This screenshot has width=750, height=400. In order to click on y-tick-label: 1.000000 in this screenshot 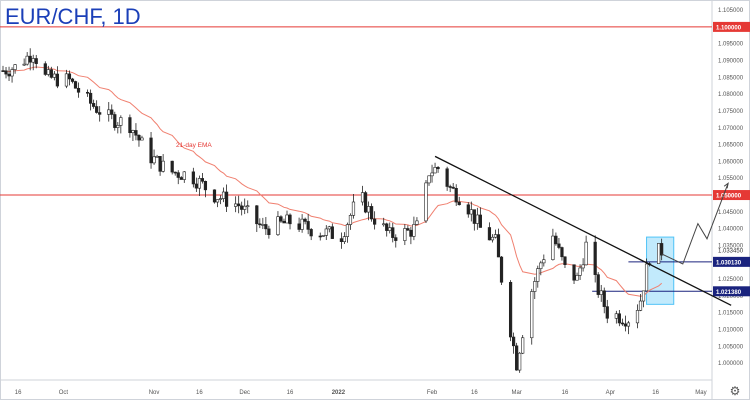, I will do `click(731, 364)`.